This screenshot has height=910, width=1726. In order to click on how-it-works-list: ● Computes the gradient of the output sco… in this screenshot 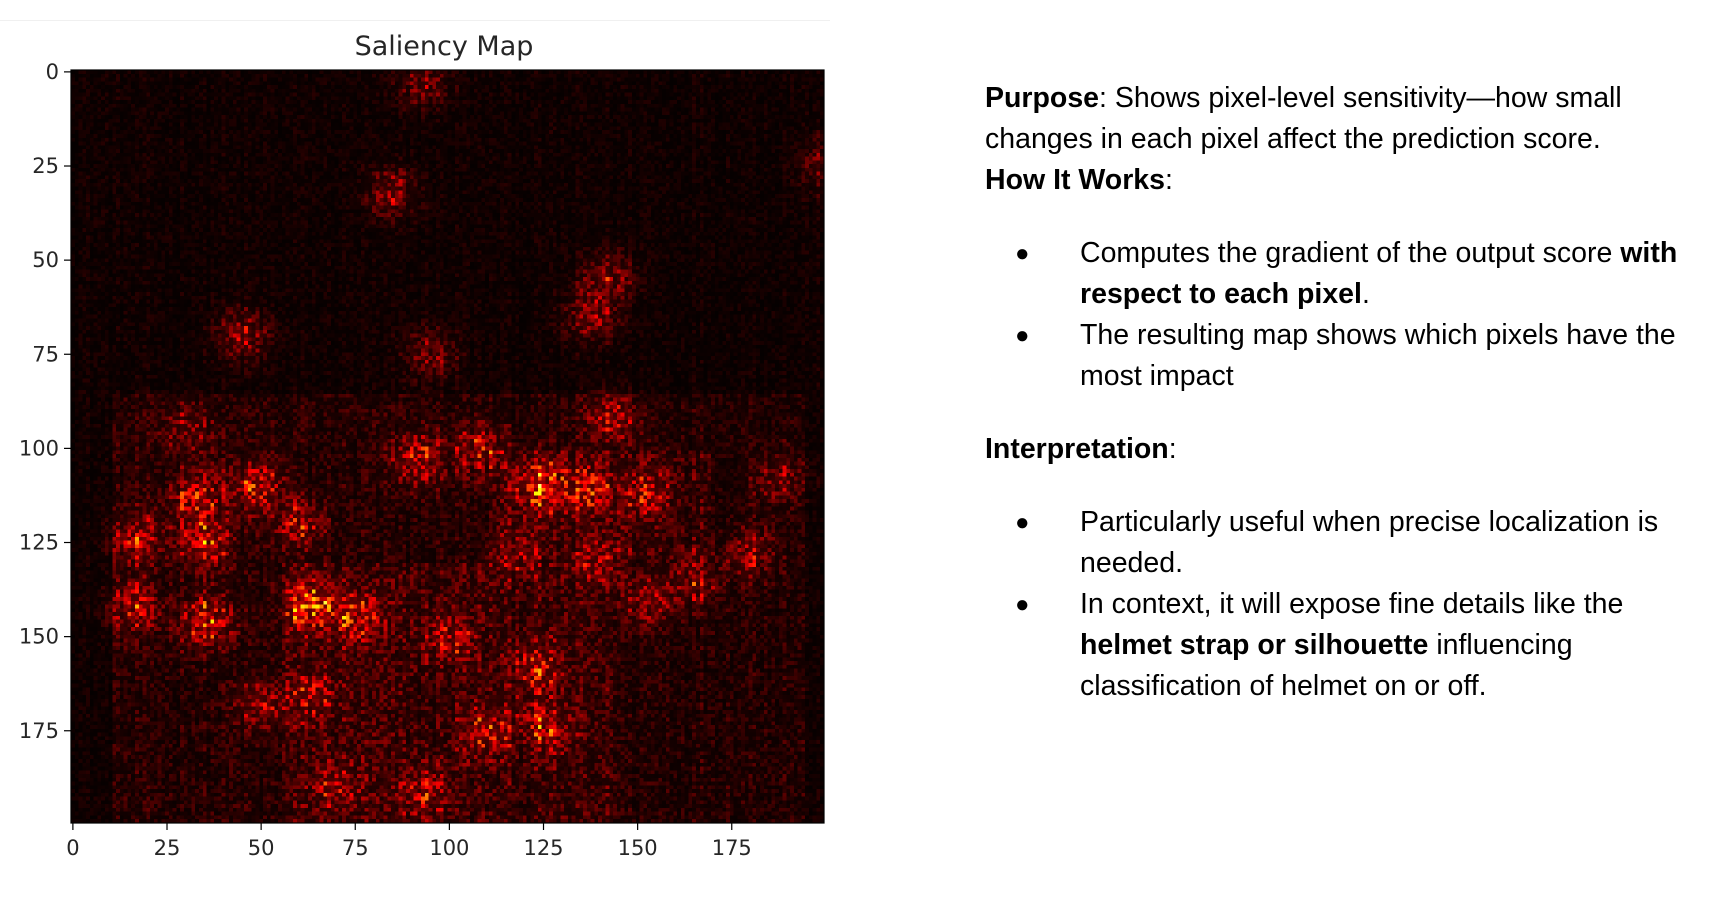, I will do `click(1352, 315)`.